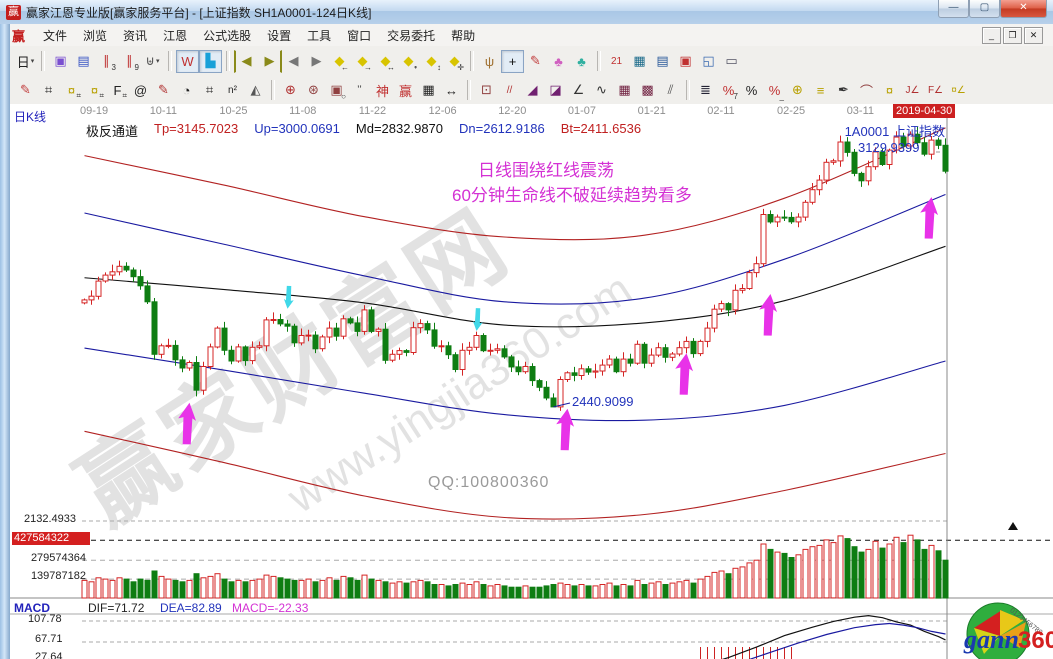  I want to click on gold-grid-a-icon: ¤ ⌗, so click(74, 91).